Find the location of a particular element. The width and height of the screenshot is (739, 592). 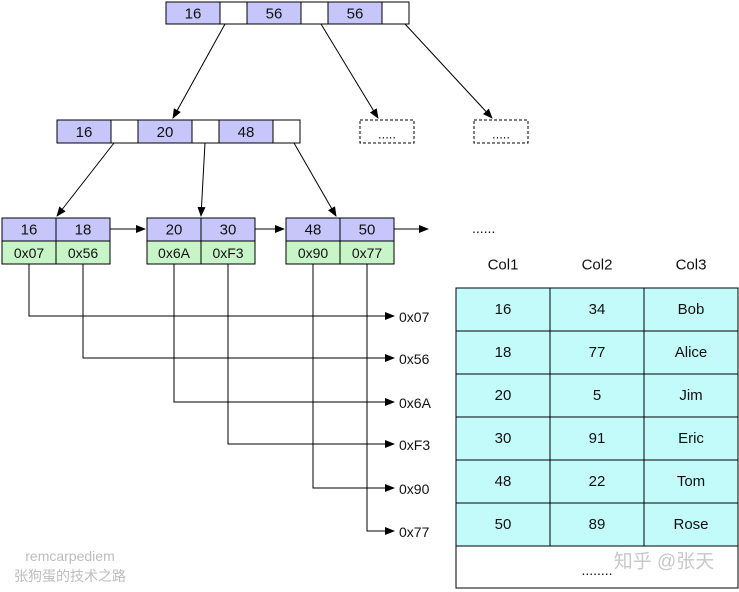

row-address-label: 0x07 is located at coordinates (414, 317).